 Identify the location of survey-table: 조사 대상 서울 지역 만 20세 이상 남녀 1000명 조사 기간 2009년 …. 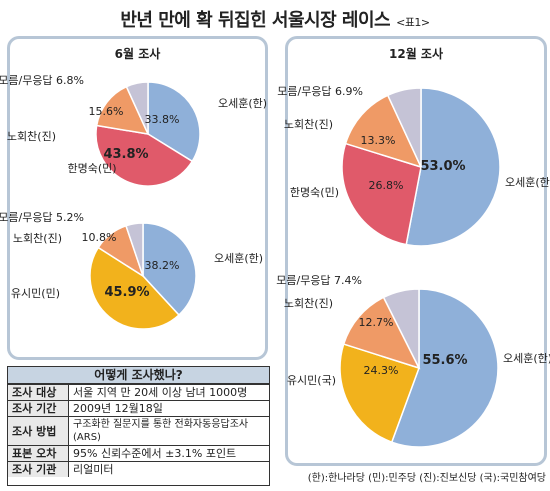
(138, 430).